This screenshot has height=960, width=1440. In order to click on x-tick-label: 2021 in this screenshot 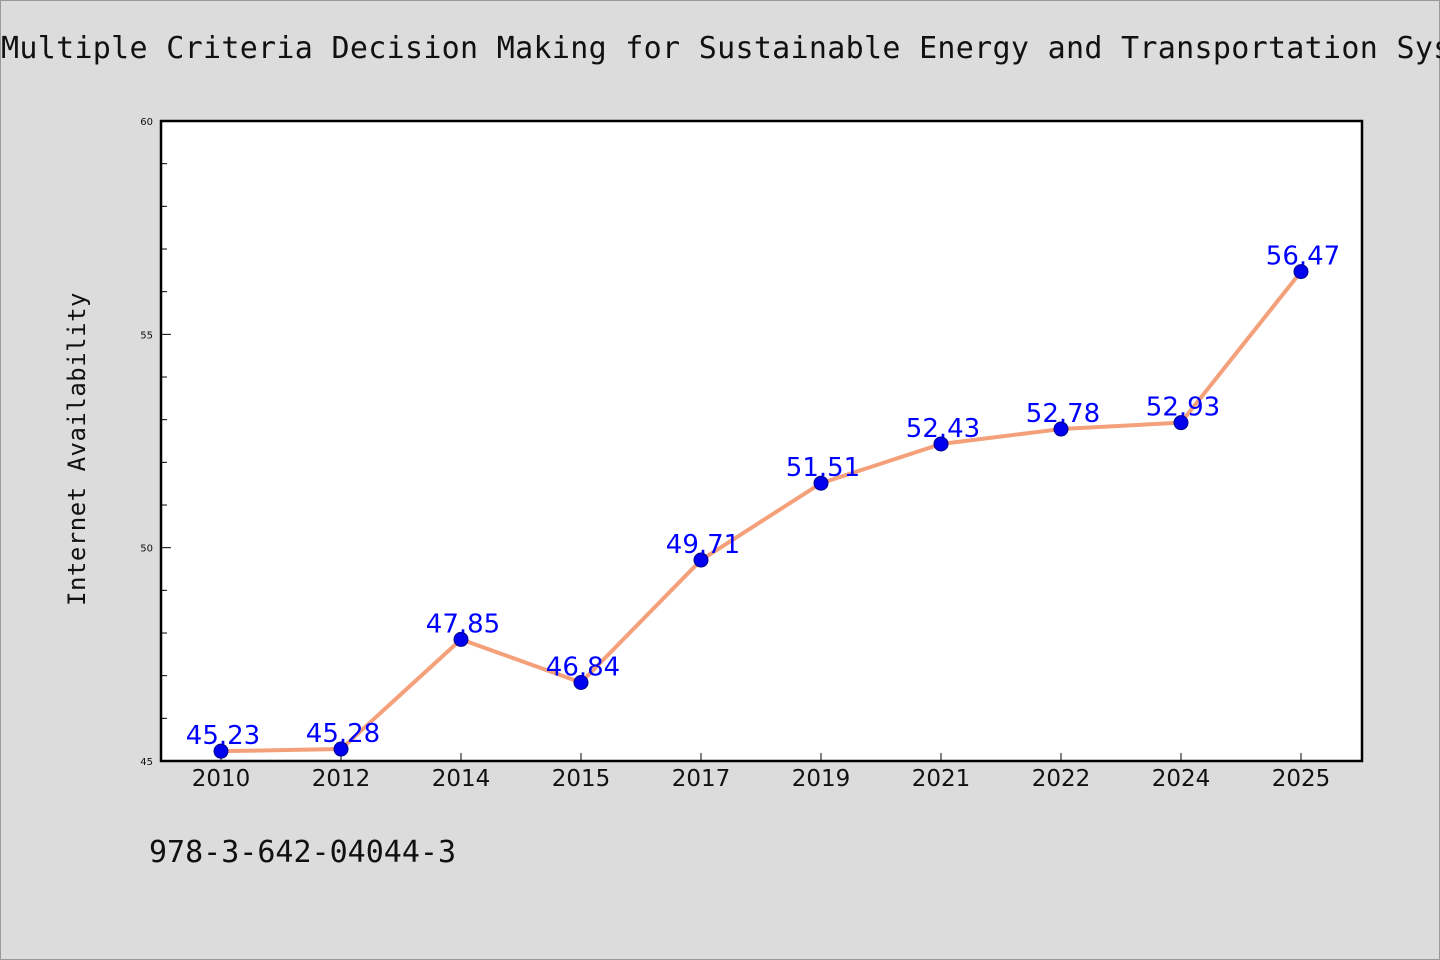, I will do `click(941, 779)`.